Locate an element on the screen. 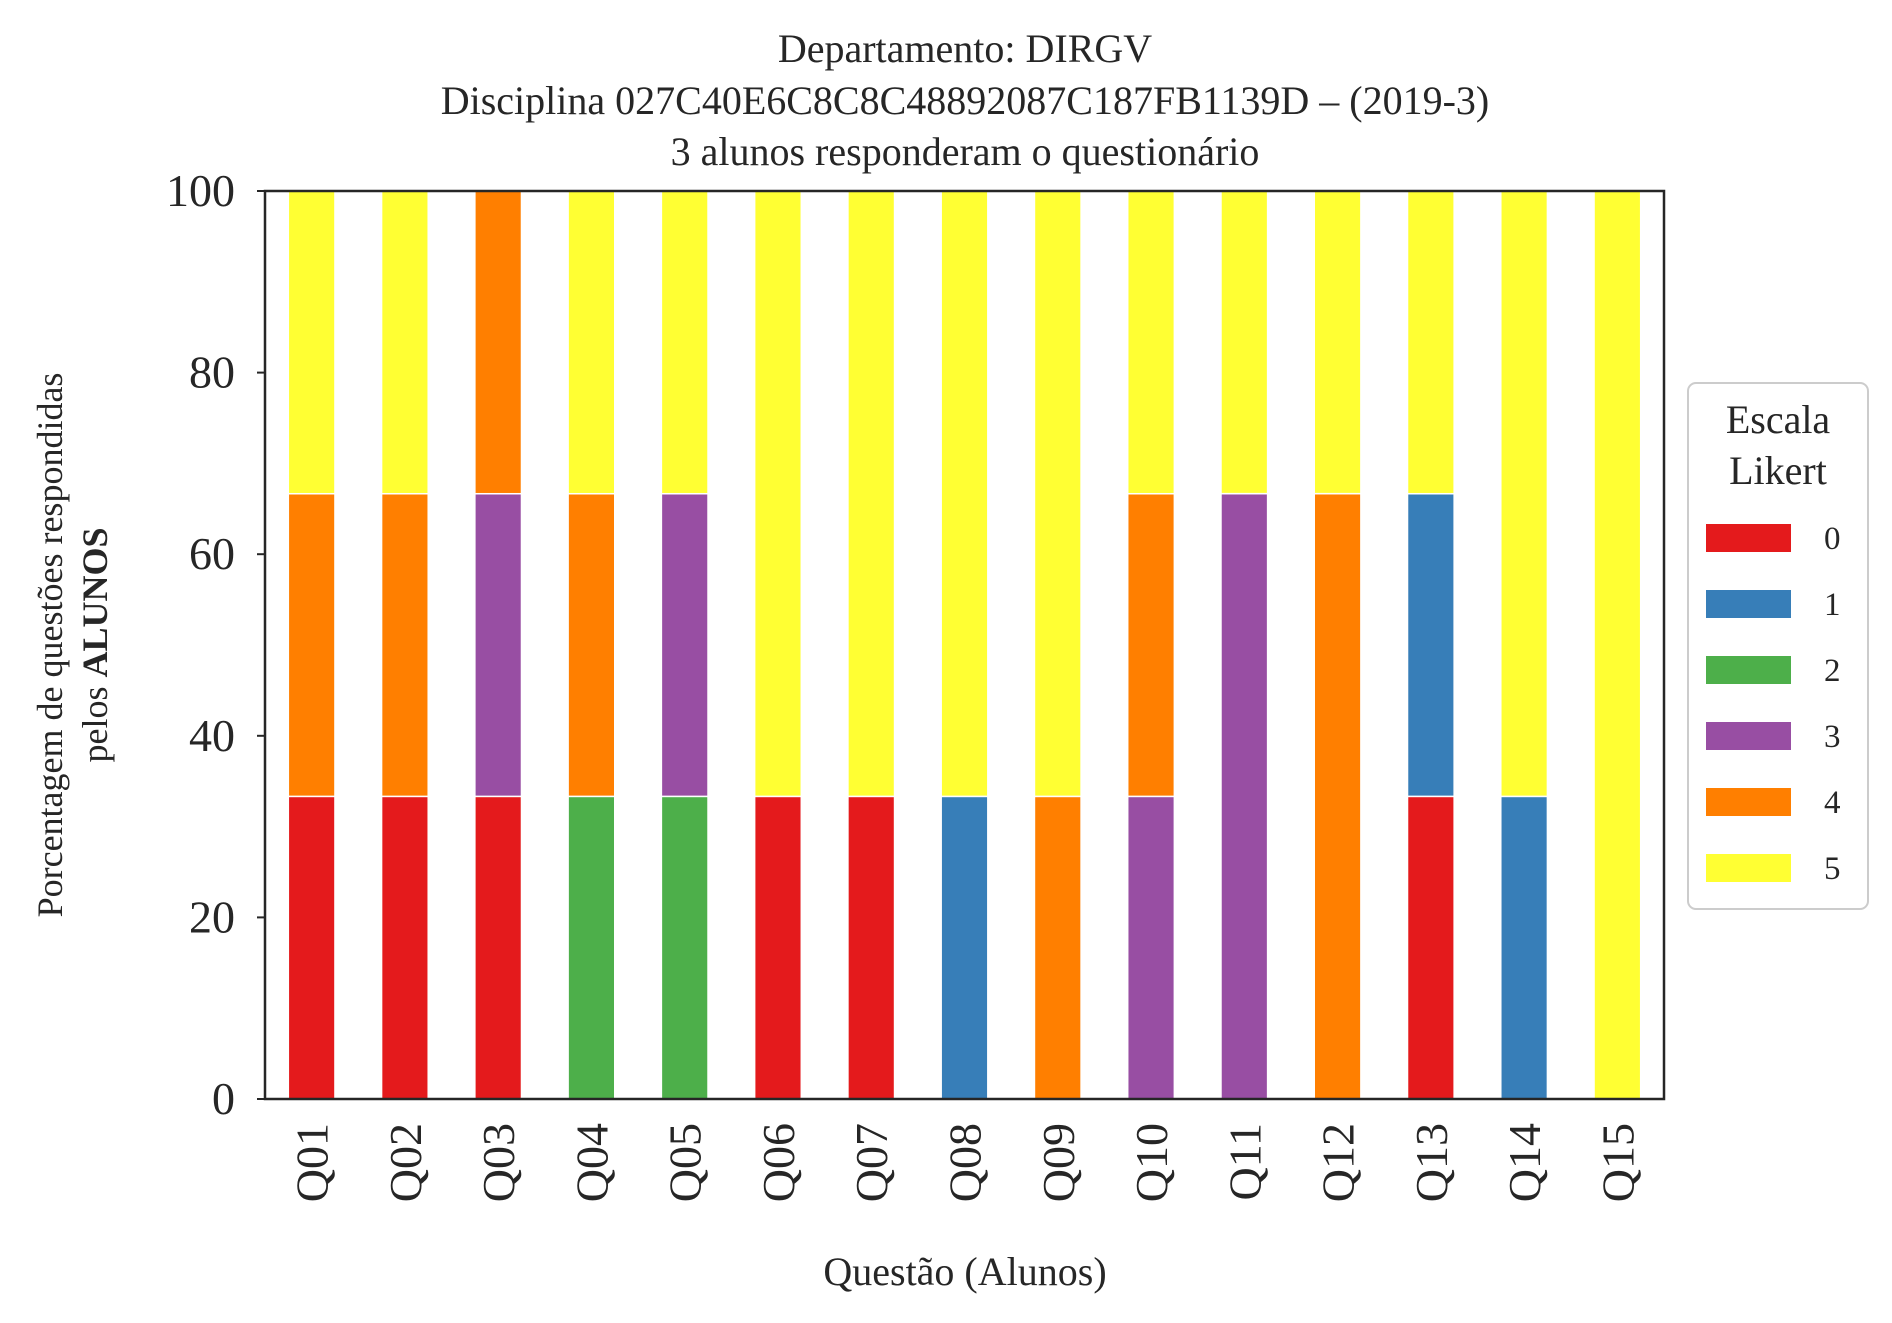  x-tick-label-q11: Q11 is located at coordinates (1244, 1162).